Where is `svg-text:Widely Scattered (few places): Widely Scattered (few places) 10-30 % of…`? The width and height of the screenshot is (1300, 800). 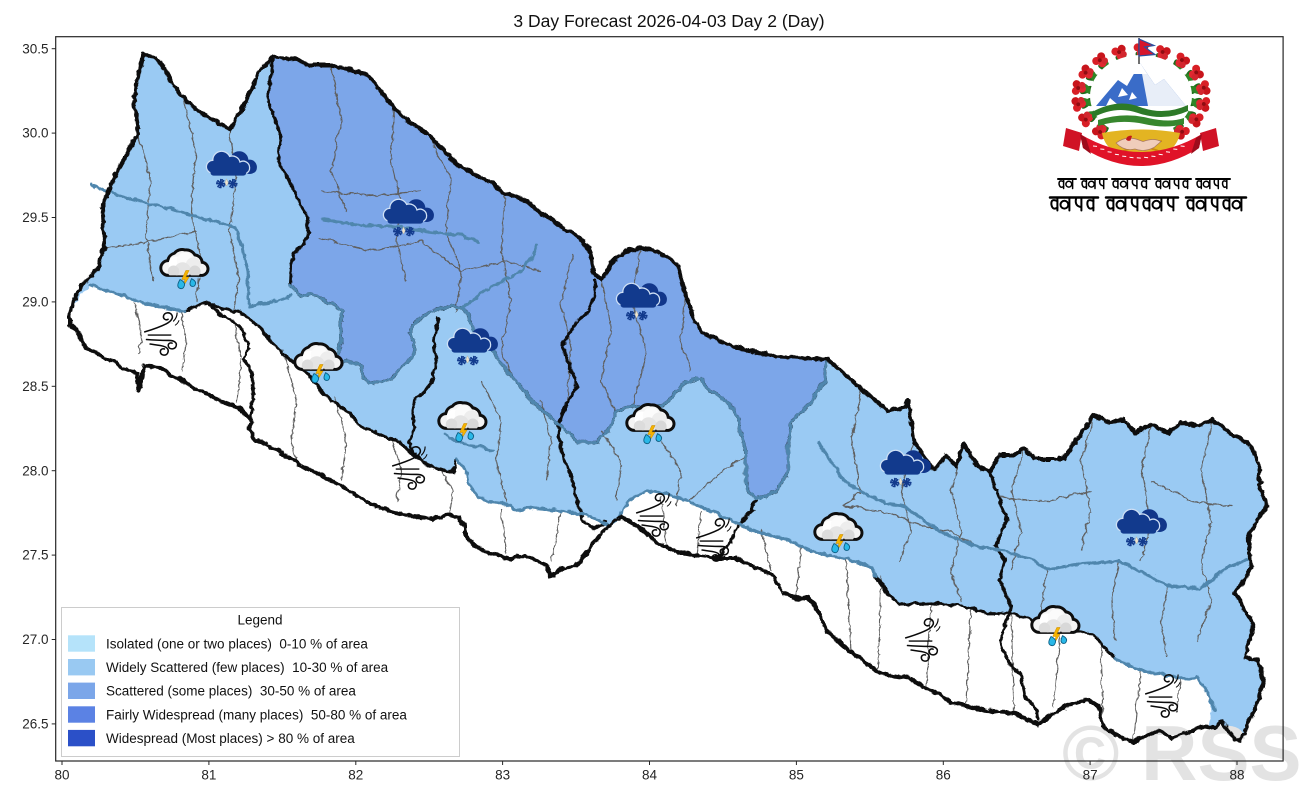
svg-text:Widely Scattered (few places): Widely Scattered (few places) 10-30 % of… is located at coordinates (247, 667).